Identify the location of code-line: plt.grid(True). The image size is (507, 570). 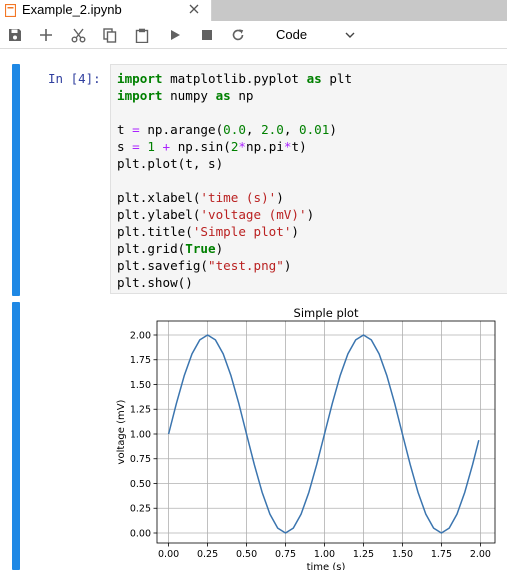
(170, 248).